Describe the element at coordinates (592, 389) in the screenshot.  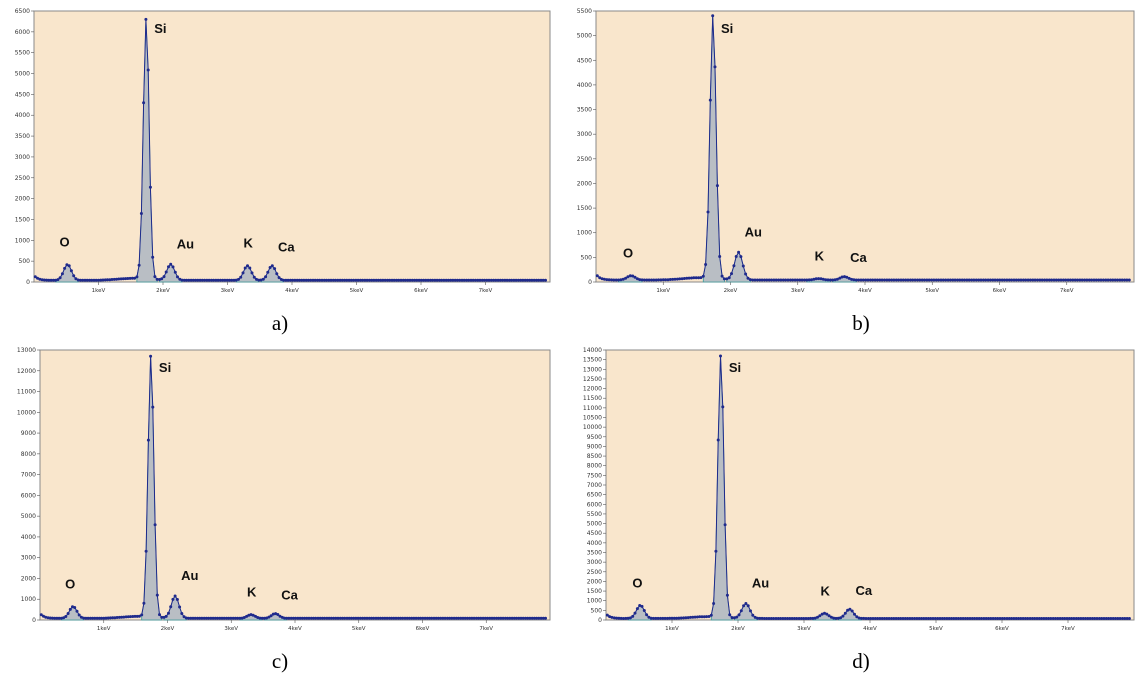
I see `y-tick-label: 12000` at that location.